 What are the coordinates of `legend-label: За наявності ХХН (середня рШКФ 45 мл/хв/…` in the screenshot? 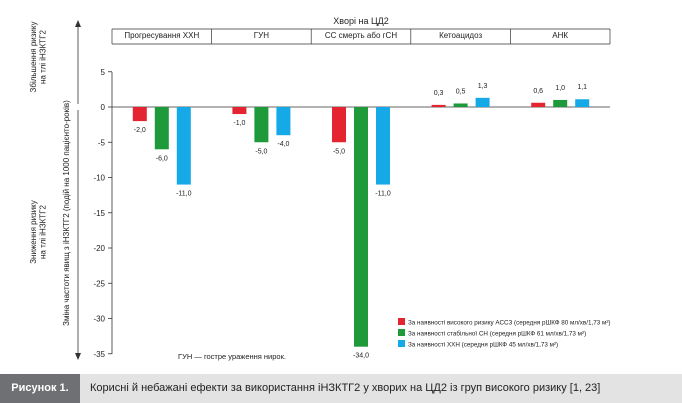 It's located at (483, 345).